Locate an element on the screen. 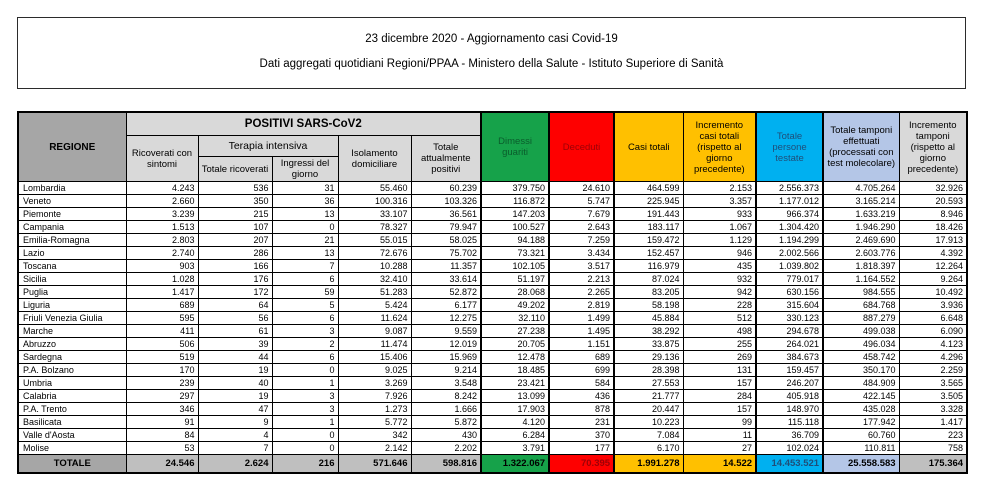  cell-totale_ricoverati: 107 is located at coordinates (235, 227).